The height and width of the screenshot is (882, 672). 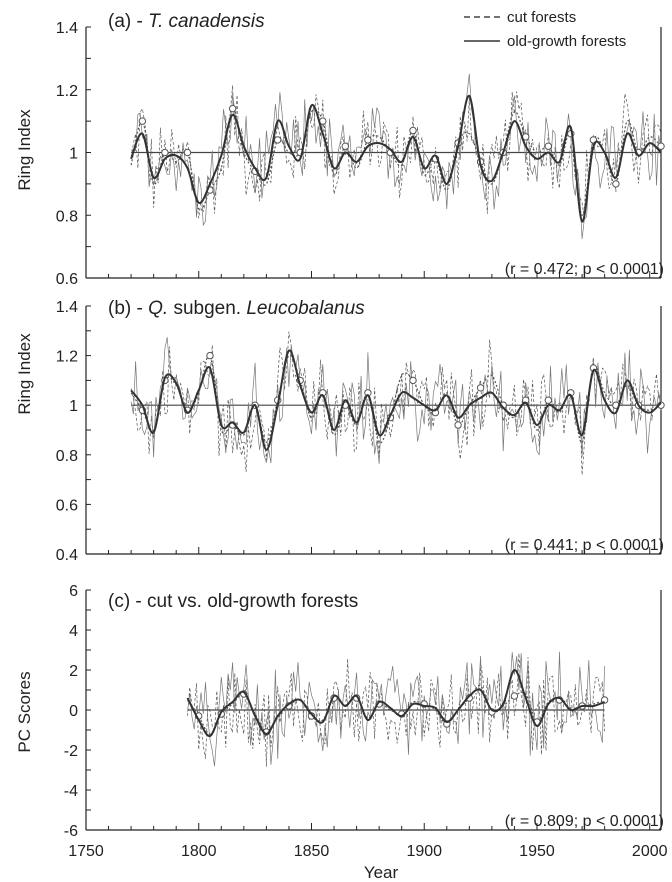 I want to click on panel-c-title: (c) - cut vs. old-growth forests, so click(x=233, y=601).